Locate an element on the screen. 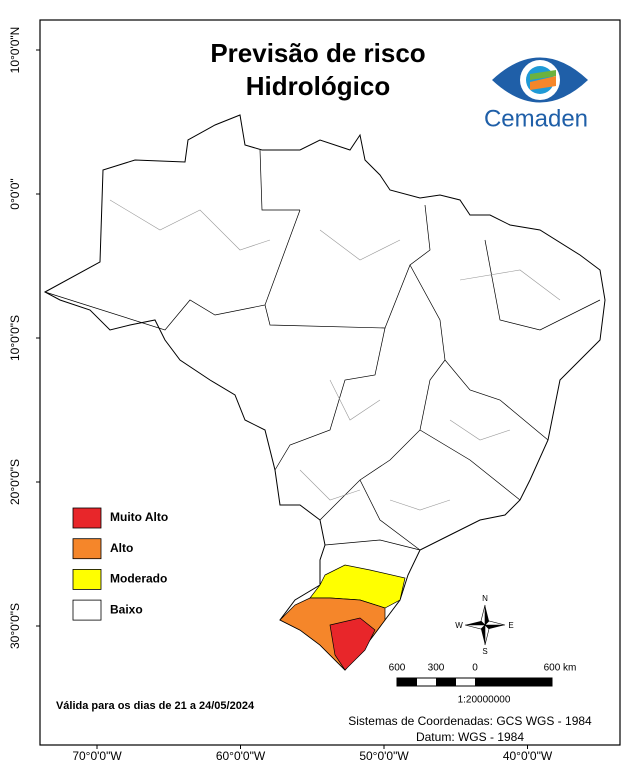 This screenshot has height=768, width=642. legend-label: Muito Alto is located at coordinates (139, 517).